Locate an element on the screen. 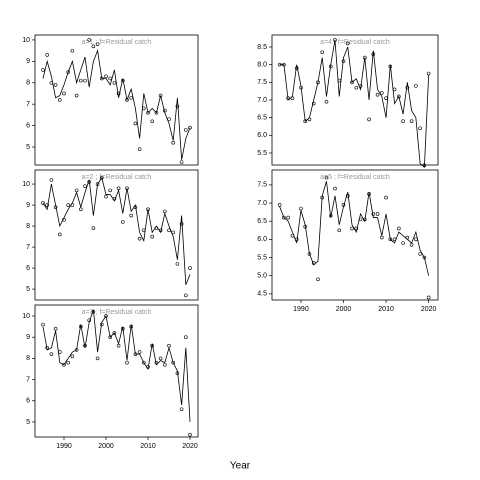  panel-title: a=1 ; f=Residual catch is located at coordinates (117, 42).